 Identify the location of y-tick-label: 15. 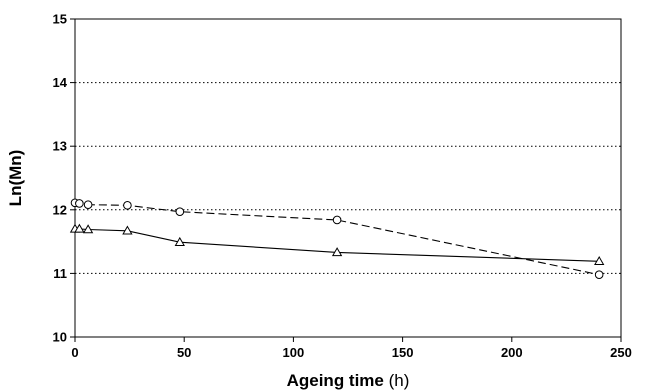
(60, 19).